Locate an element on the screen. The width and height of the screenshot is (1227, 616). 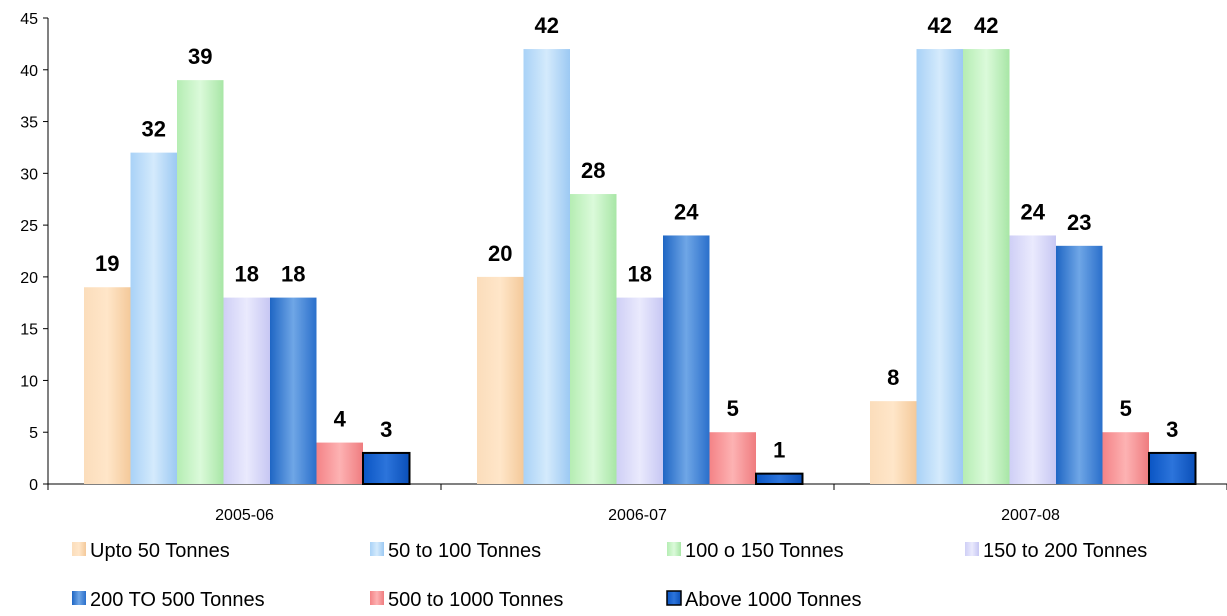
y-tick-label: 10 is located at coordinates (29, 381).